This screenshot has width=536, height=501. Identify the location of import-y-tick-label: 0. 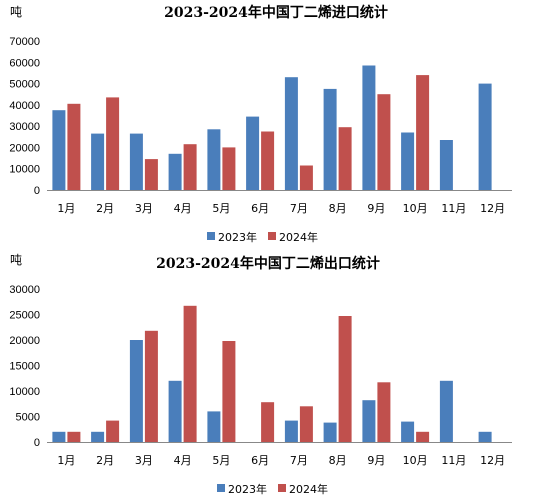
(37, 191).